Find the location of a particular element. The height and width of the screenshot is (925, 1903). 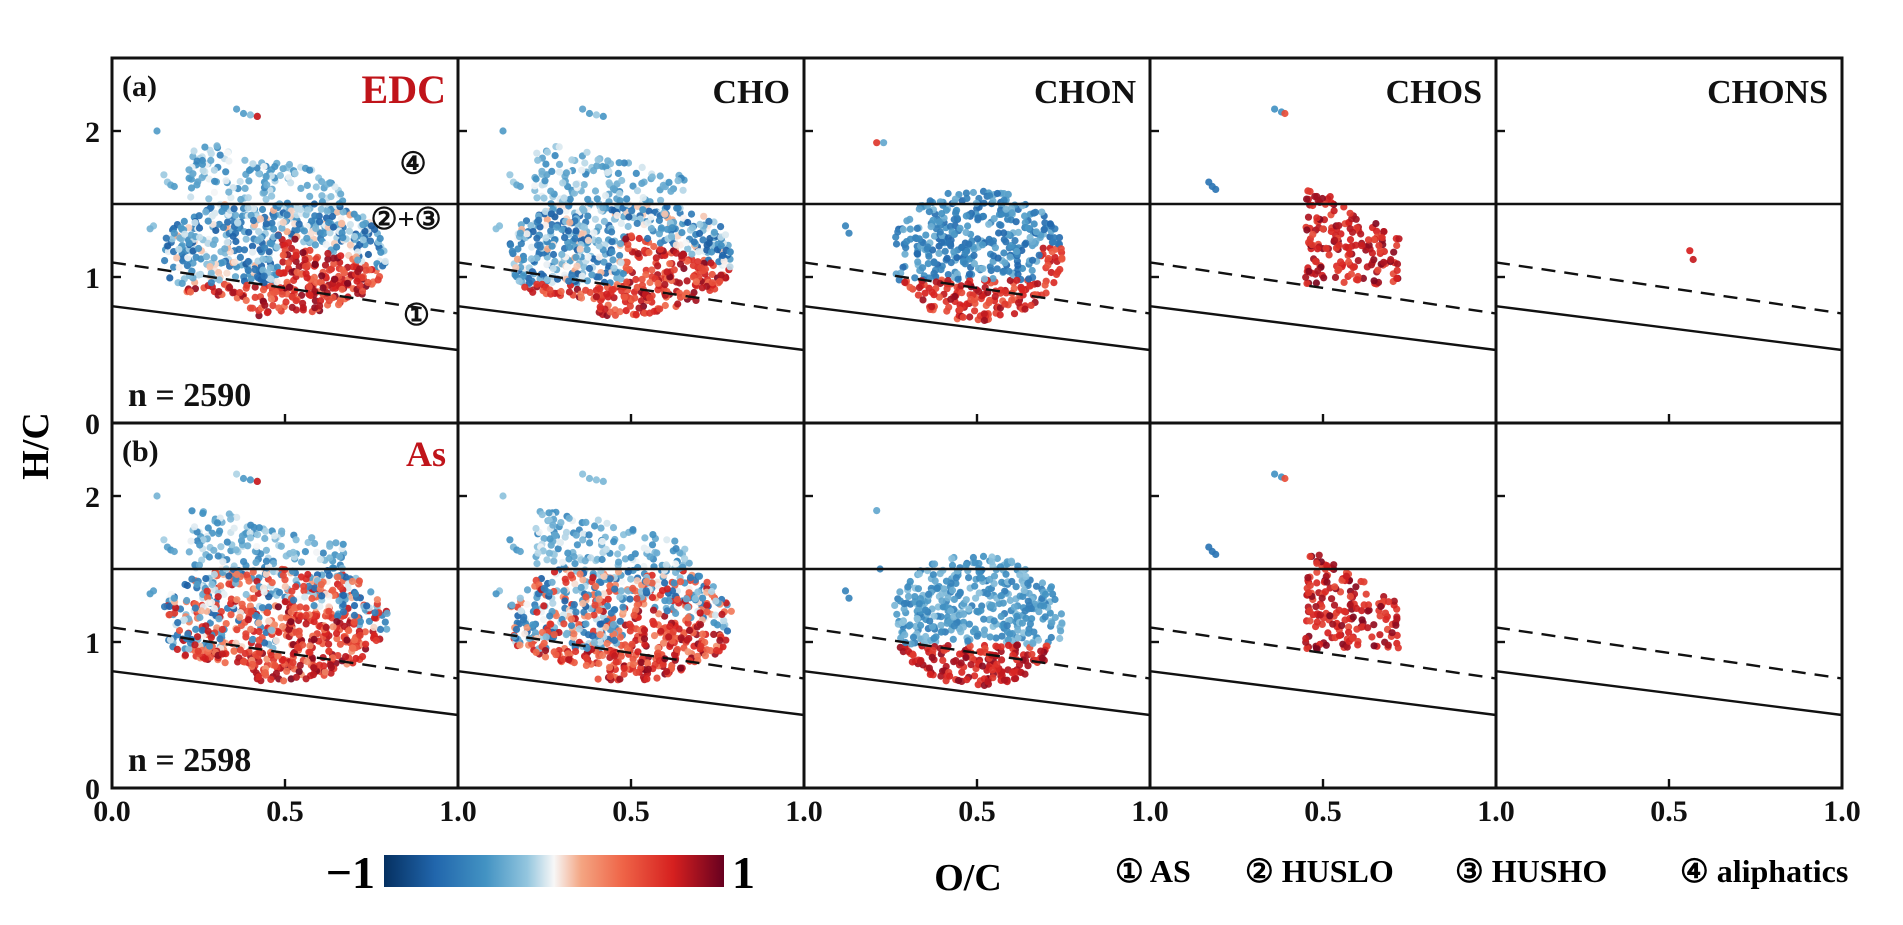

y-tick-label: 2 is located at coordinates (92, 132).